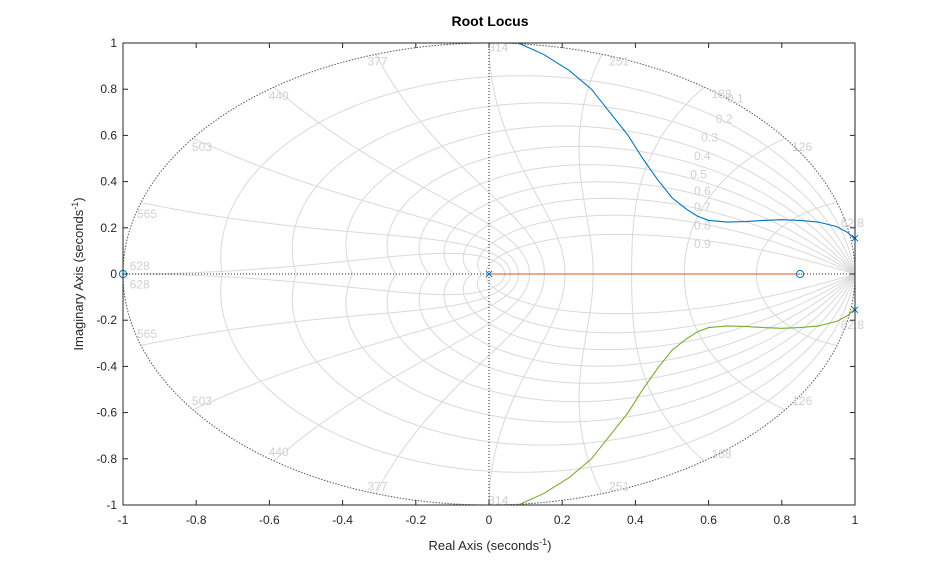  What do you see at coordinates (106, 413) in the screenshot?
I see `y-tick-label: -0.6` at bounding box center [106, 413].